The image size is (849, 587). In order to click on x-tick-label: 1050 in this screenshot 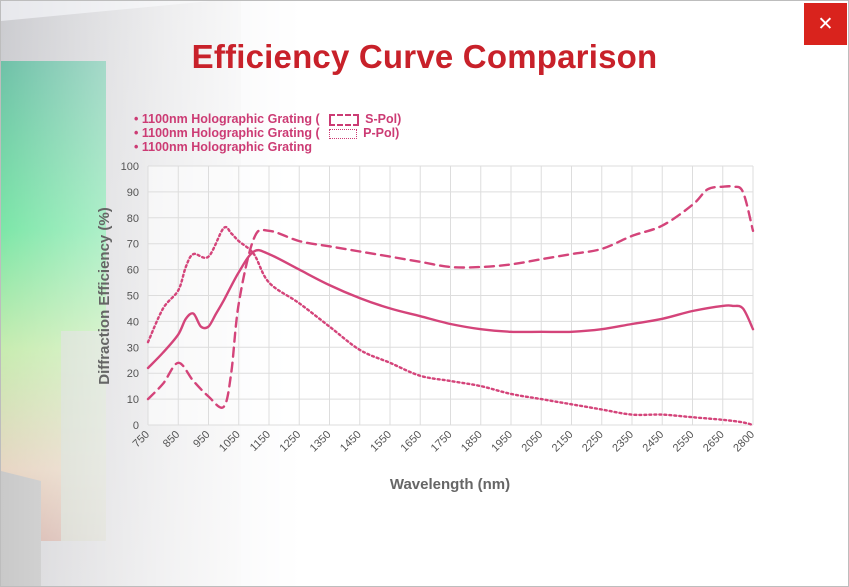, I will do `click(230, 442)`.